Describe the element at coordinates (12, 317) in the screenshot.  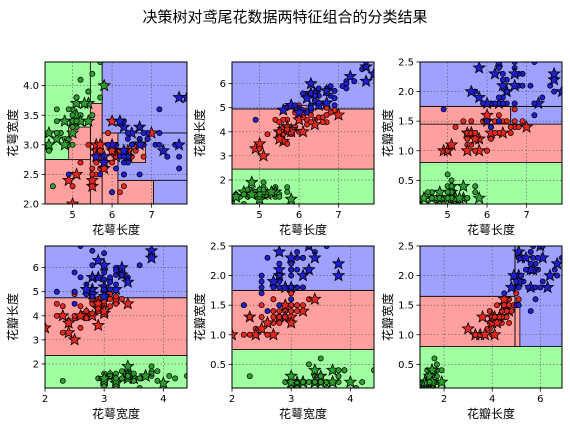
I see `y-axis-label: 花瓣长度` at that location.